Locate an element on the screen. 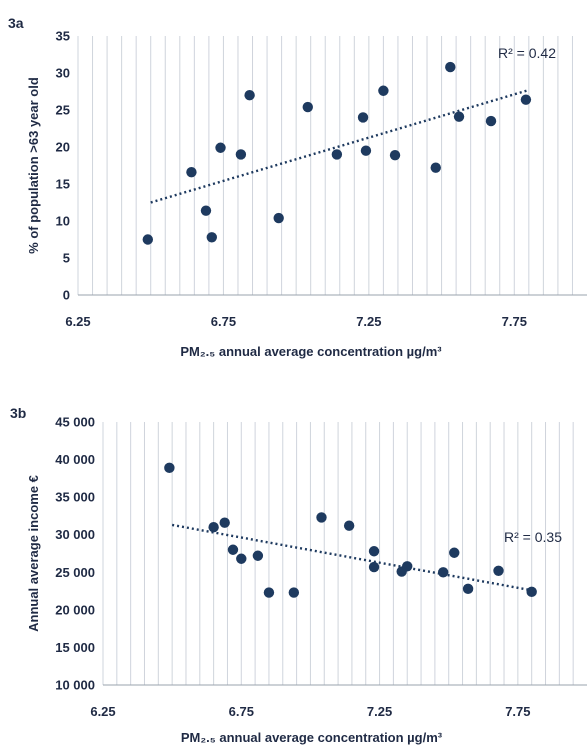 The image size is (587, 748). y-tick-label: 10 is located at coordinates (63, 221).